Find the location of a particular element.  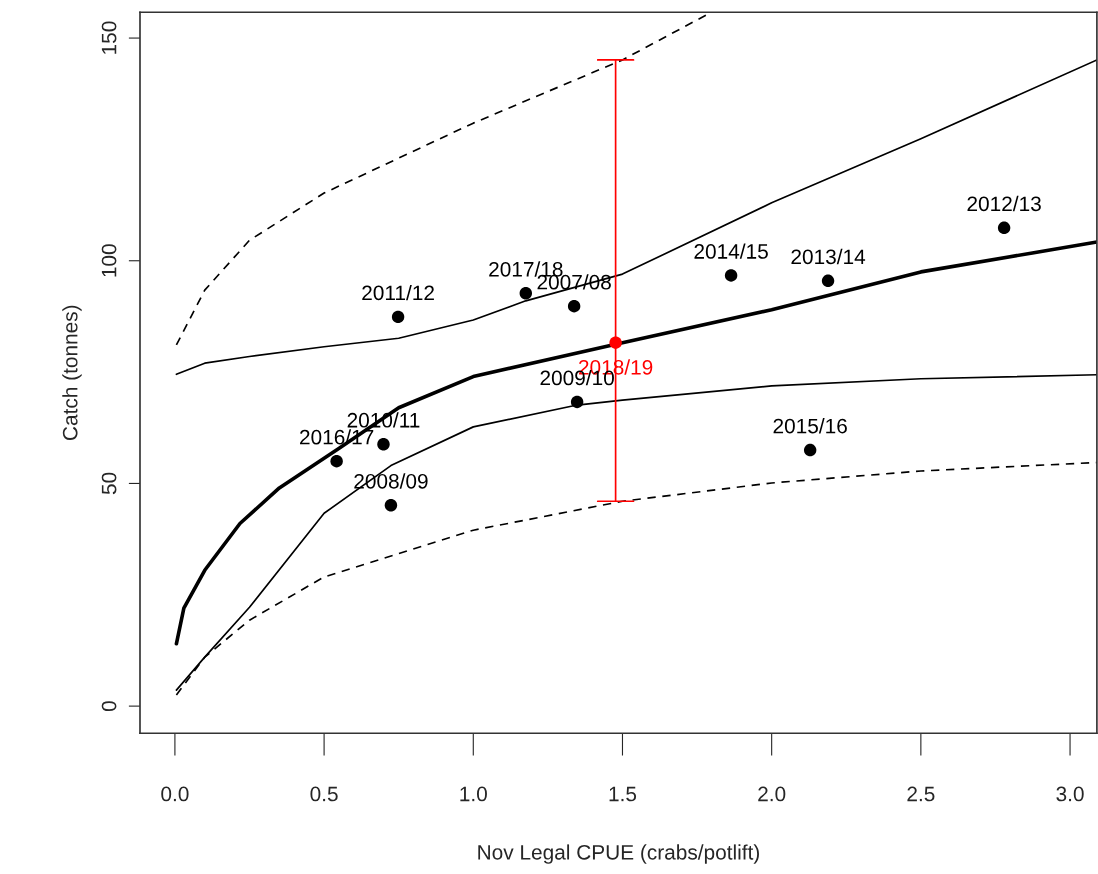

y-axis-title: Catch (tonnes) is located at coordinates (72, 373).